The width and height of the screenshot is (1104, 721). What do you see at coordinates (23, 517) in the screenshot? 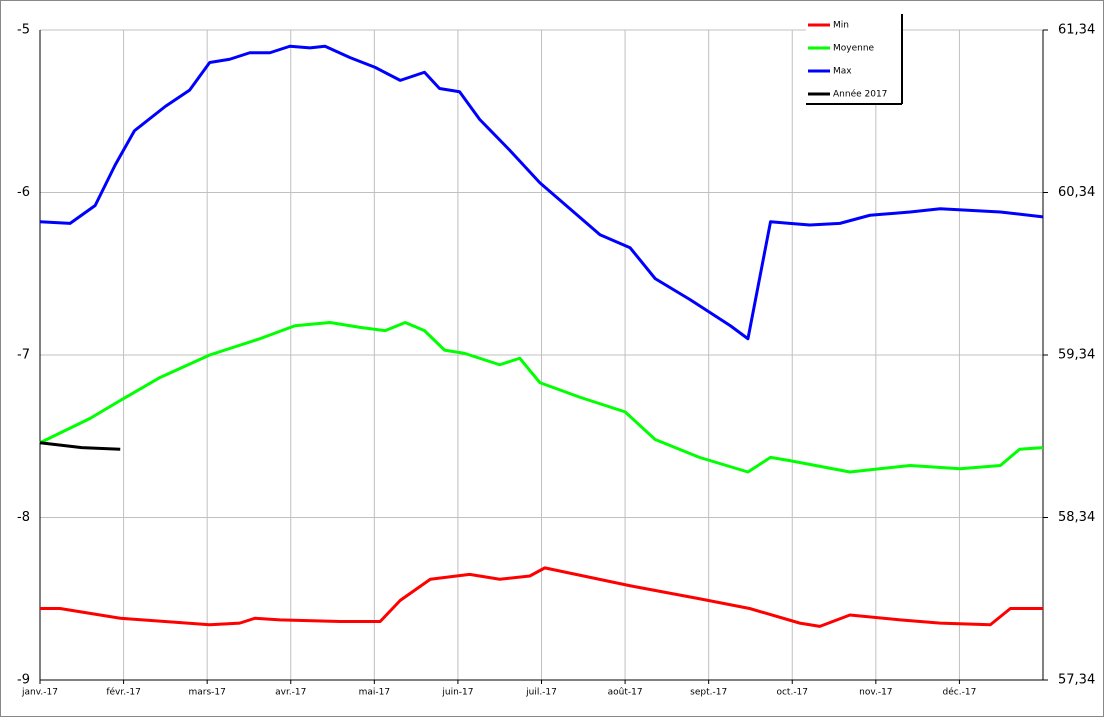
I see `y-tick-label: -8` at bounding box center [23, 517].